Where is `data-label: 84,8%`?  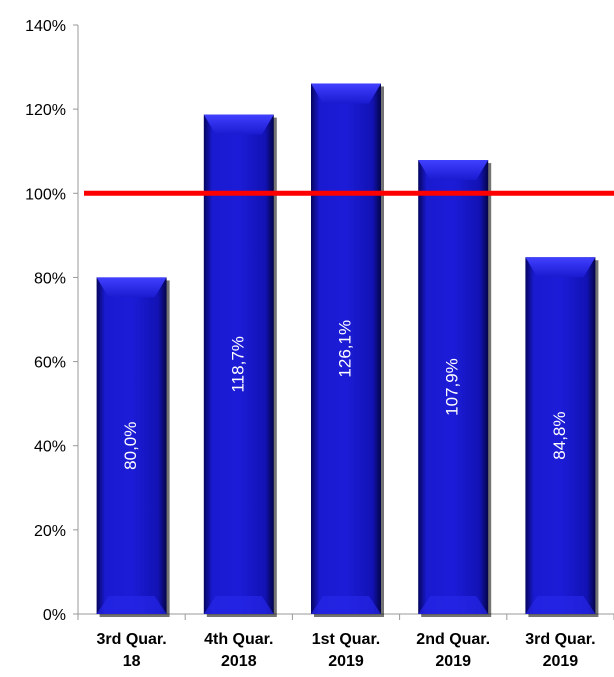
data-label: 84,8% is located at coordinates (559, 436).